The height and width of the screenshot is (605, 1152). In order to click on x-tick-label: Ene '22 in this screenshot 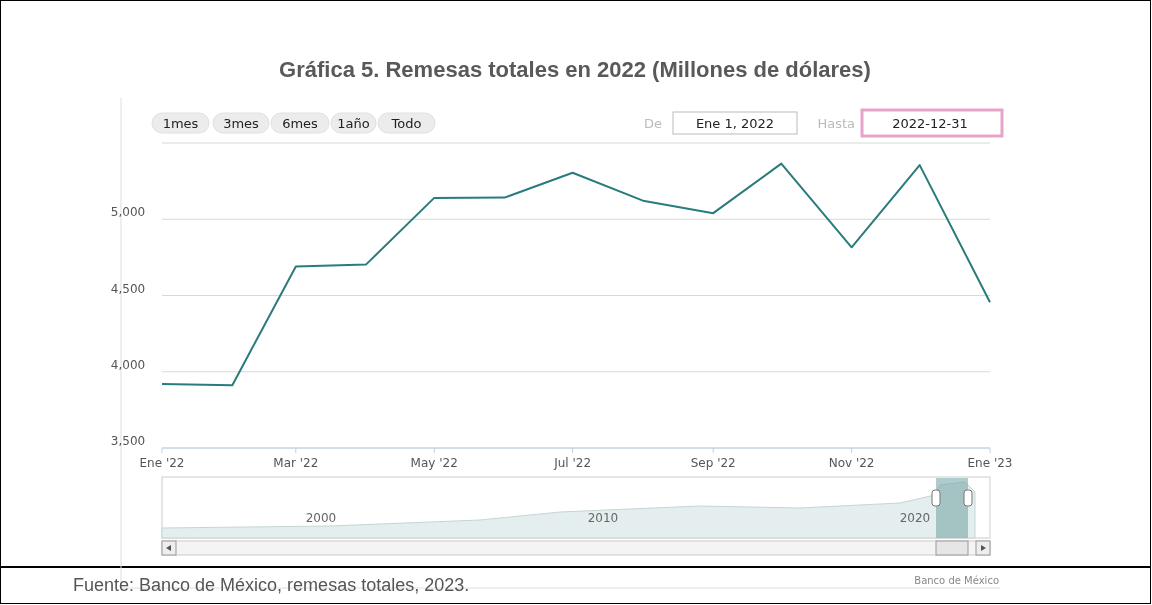, I will do `click(162, 463)`.